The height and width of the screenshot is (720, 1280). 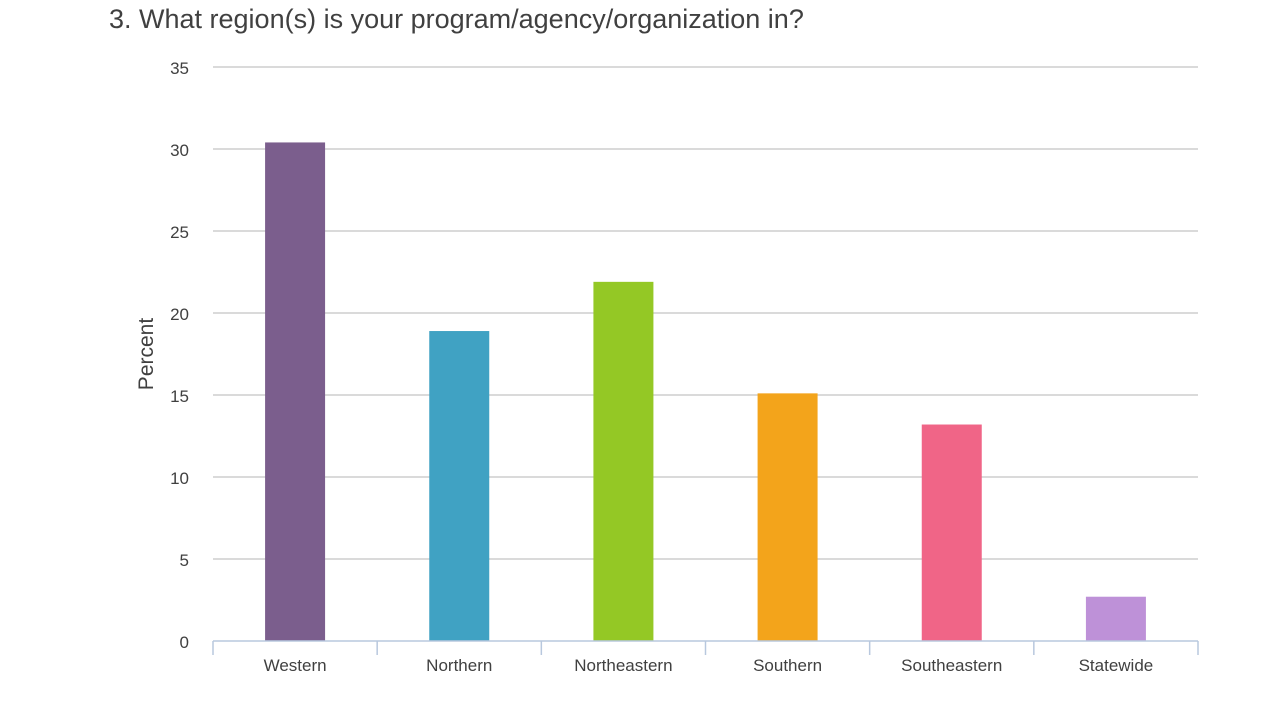 What do you see at coordinates (623, 461) in the screenshot?
I see `bar-northeastern` at bounding box center [623, 461].